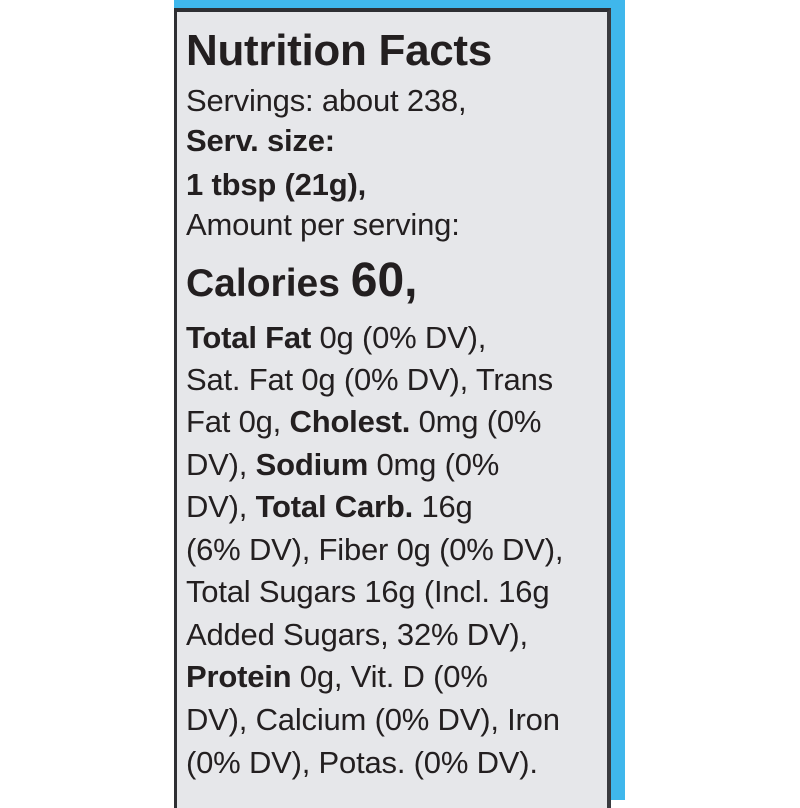 This screenshot has width=800, height=808. I want to click on nutrient-value: Added Sugars, 32% DV),, so click(357, 634).